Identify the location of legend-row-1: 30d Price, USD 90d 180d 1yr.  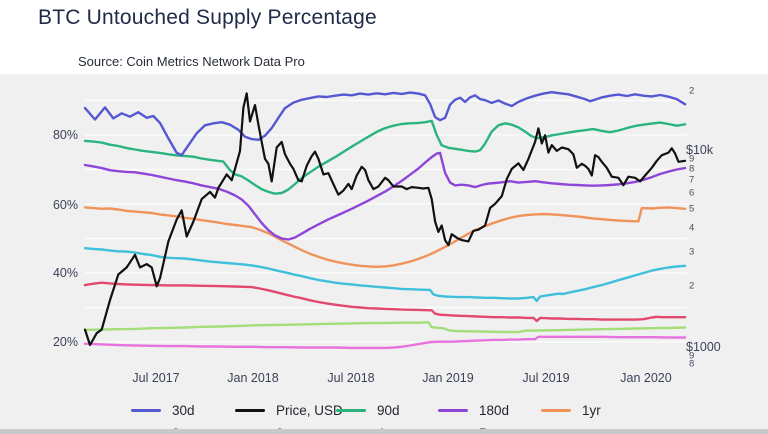
(384, 411).